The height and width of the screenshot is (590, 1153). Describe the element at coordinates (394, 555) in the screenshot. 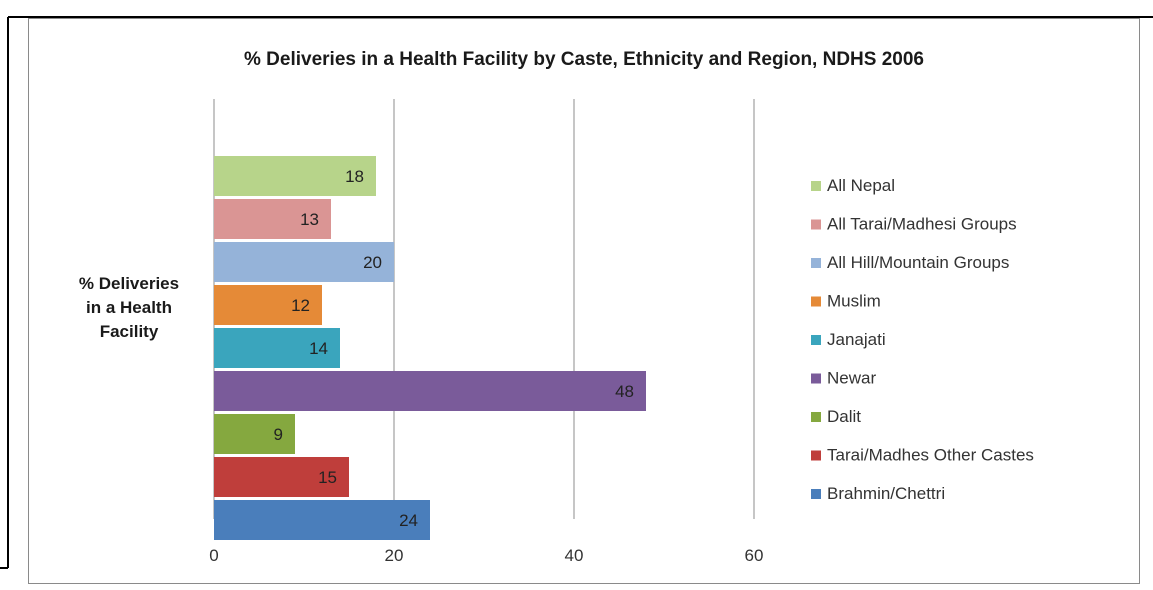

I see `x-tick-label: 20` at that location.